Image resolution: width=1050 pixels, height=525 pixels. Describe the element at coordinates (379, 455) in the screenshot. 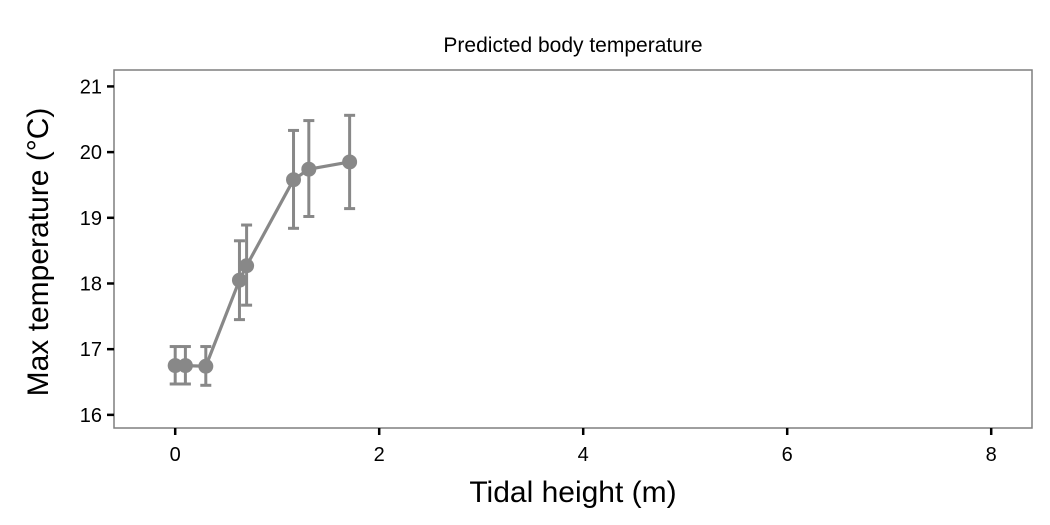

I see `x-tick-label: 2` at that location.